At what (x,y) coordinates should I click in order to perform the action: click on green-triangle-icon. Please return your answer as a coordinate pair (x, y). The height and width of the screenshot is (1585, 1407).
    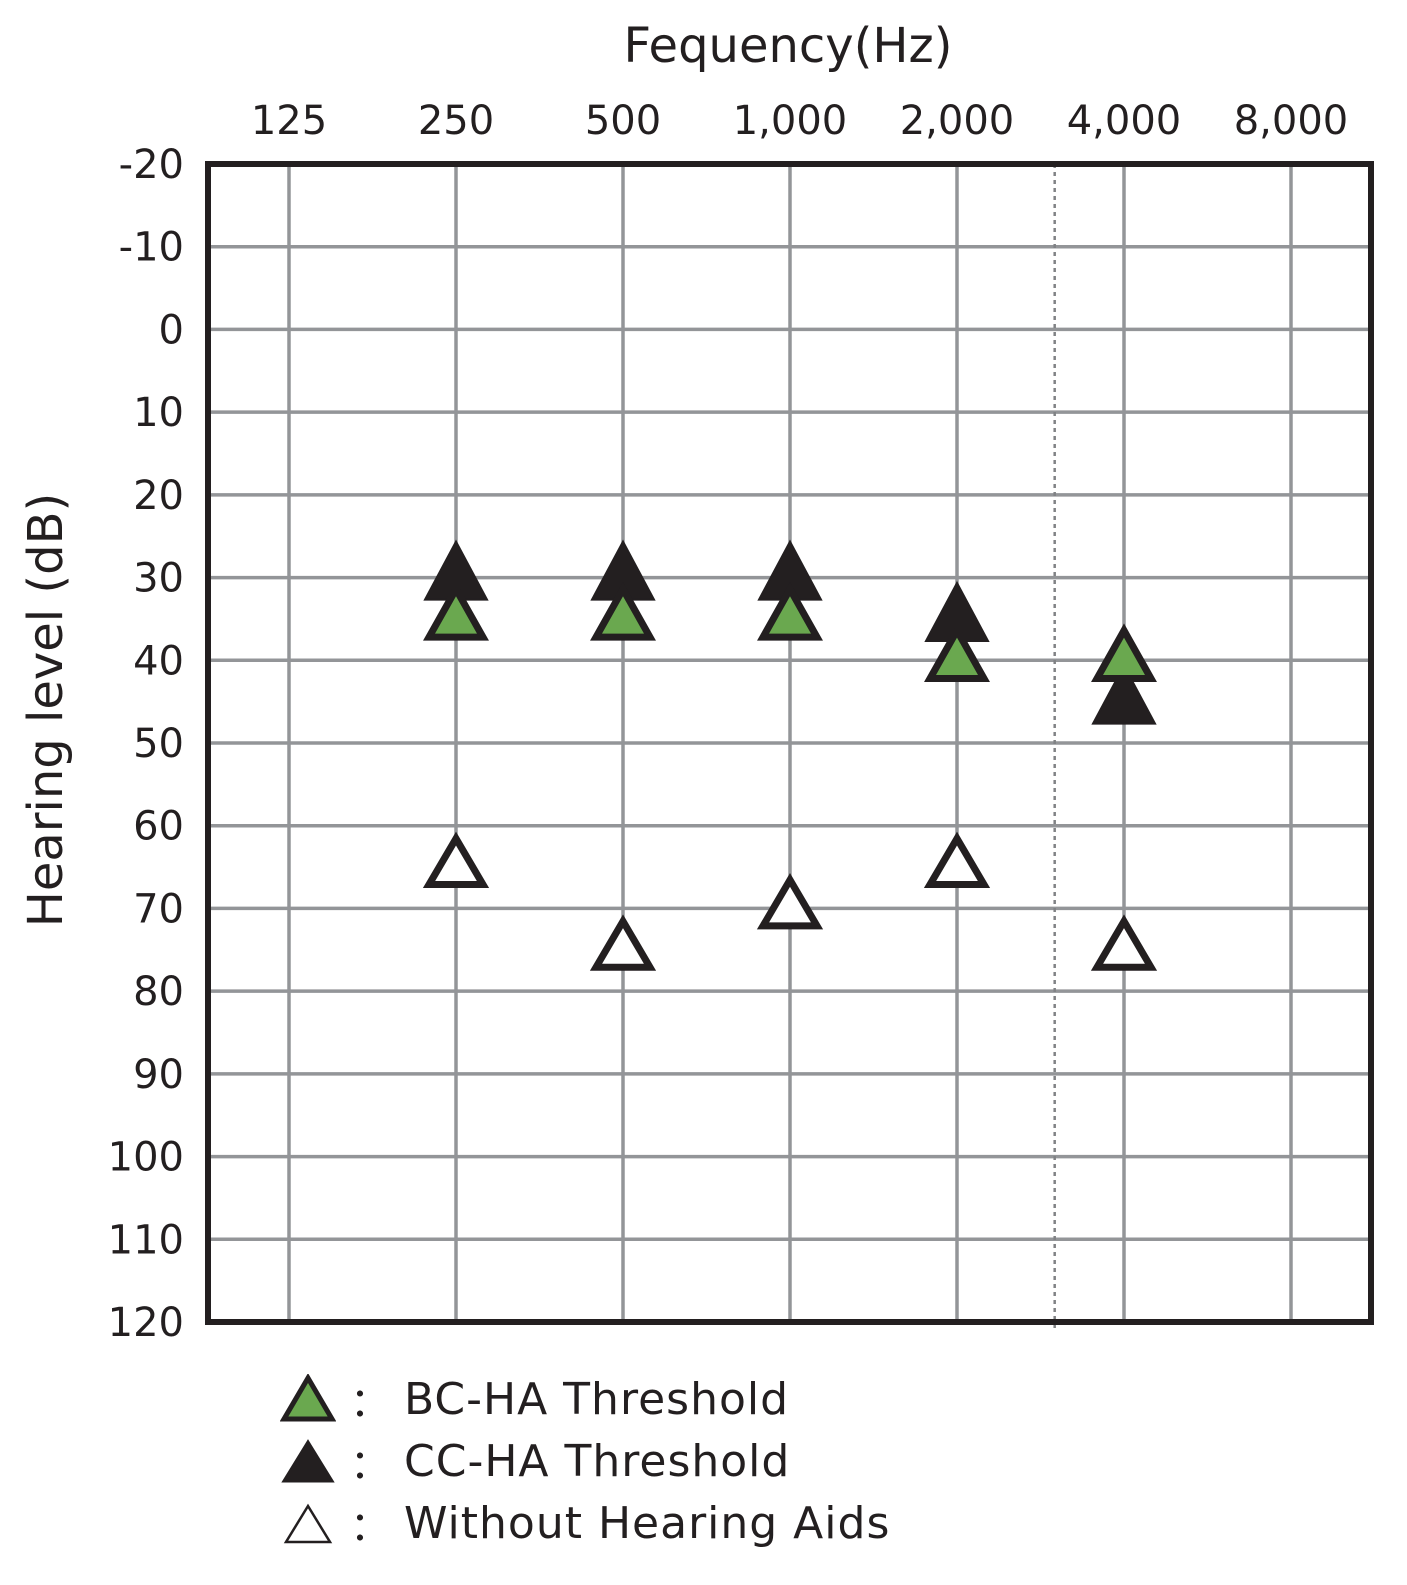
    Looking at the image, I should click on (308, 1398).